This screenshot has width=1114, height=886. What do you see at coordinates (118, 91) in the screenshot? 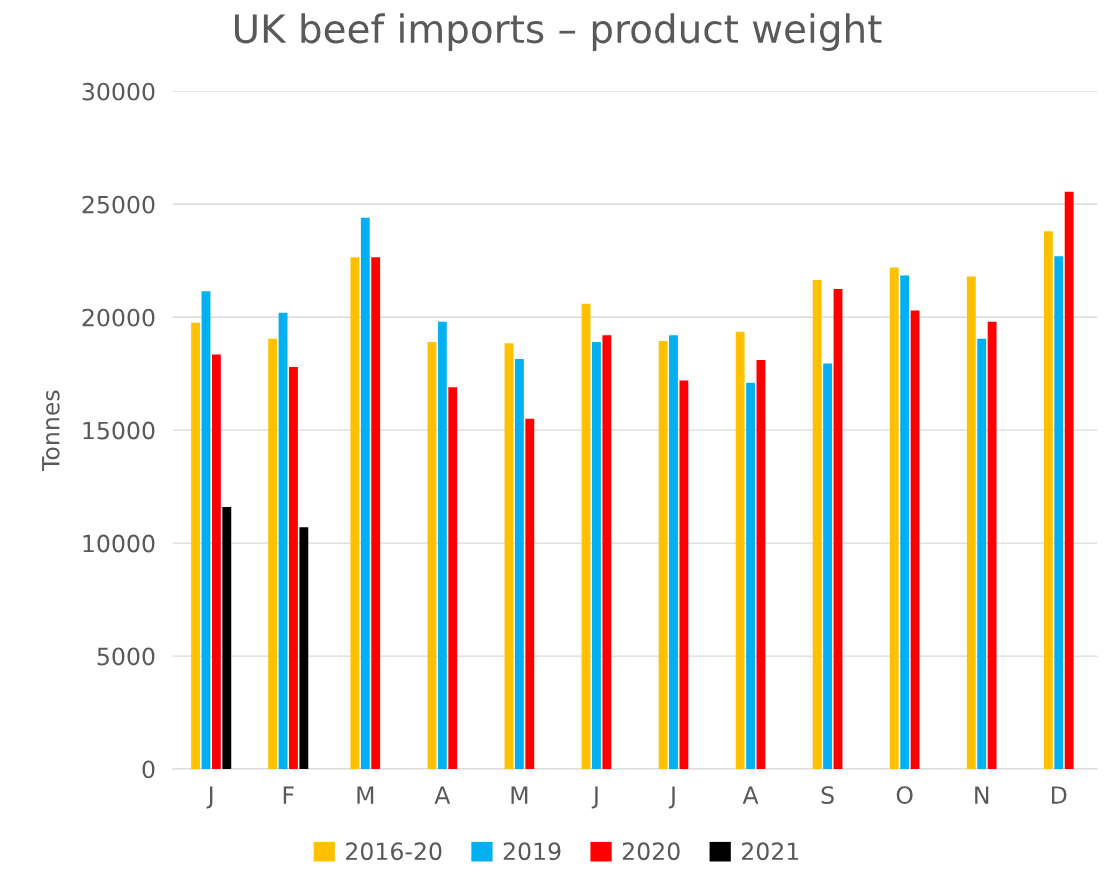
I see `y-tick-label: 30000` at bounding box center [118, 91].